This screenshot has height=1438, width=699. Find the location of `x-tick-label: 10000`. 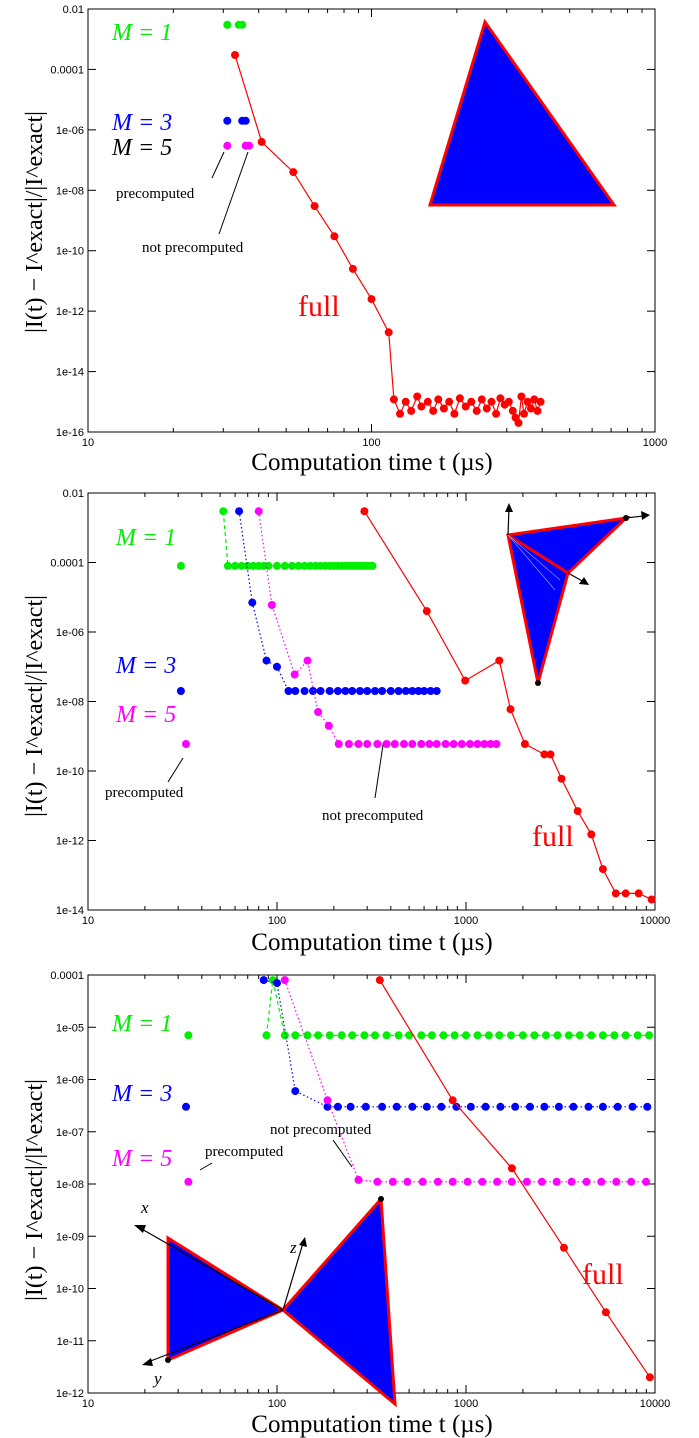

x-tick-label: 10000 is located at coordinates (655, 1404).